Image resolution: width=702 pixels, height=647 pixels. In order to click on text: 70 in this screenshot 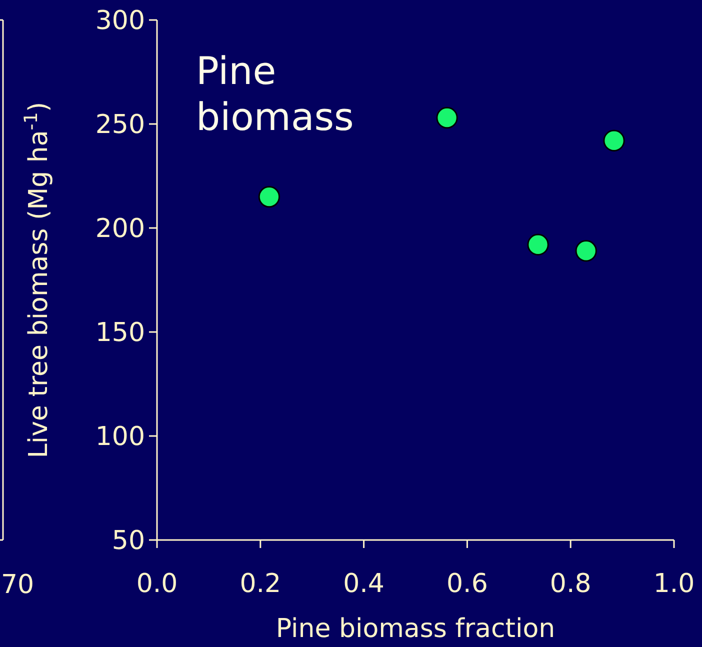, I will do `click(17, 585)`.